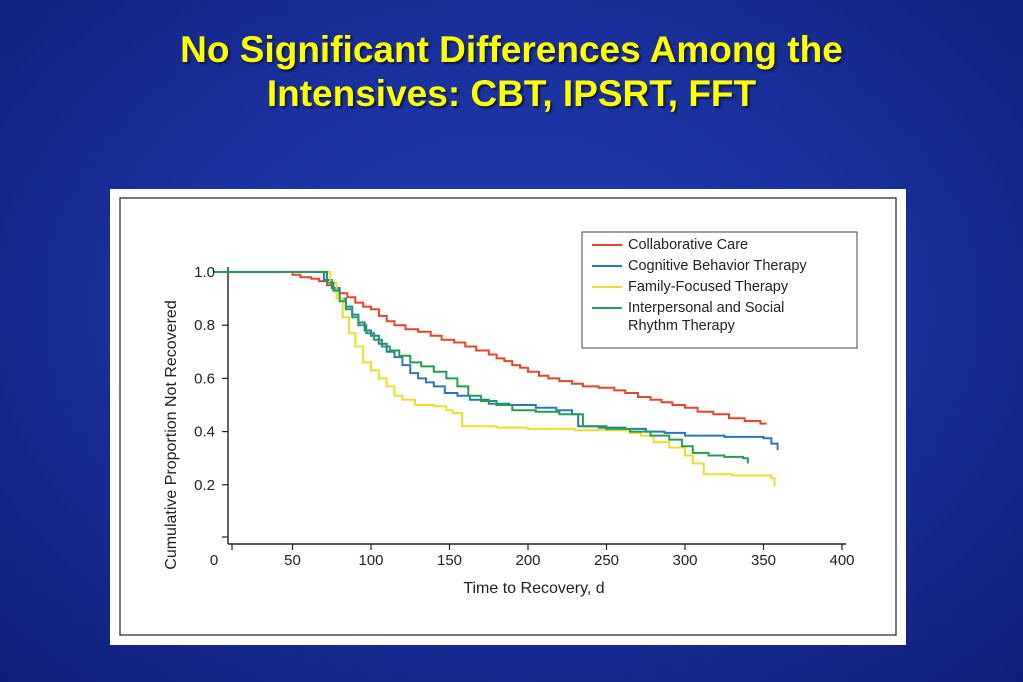  What do you see at coordinates (204, 325) in the screenshot?
I see `y-tick-label: 0.8` at bounding box center [204, 325].